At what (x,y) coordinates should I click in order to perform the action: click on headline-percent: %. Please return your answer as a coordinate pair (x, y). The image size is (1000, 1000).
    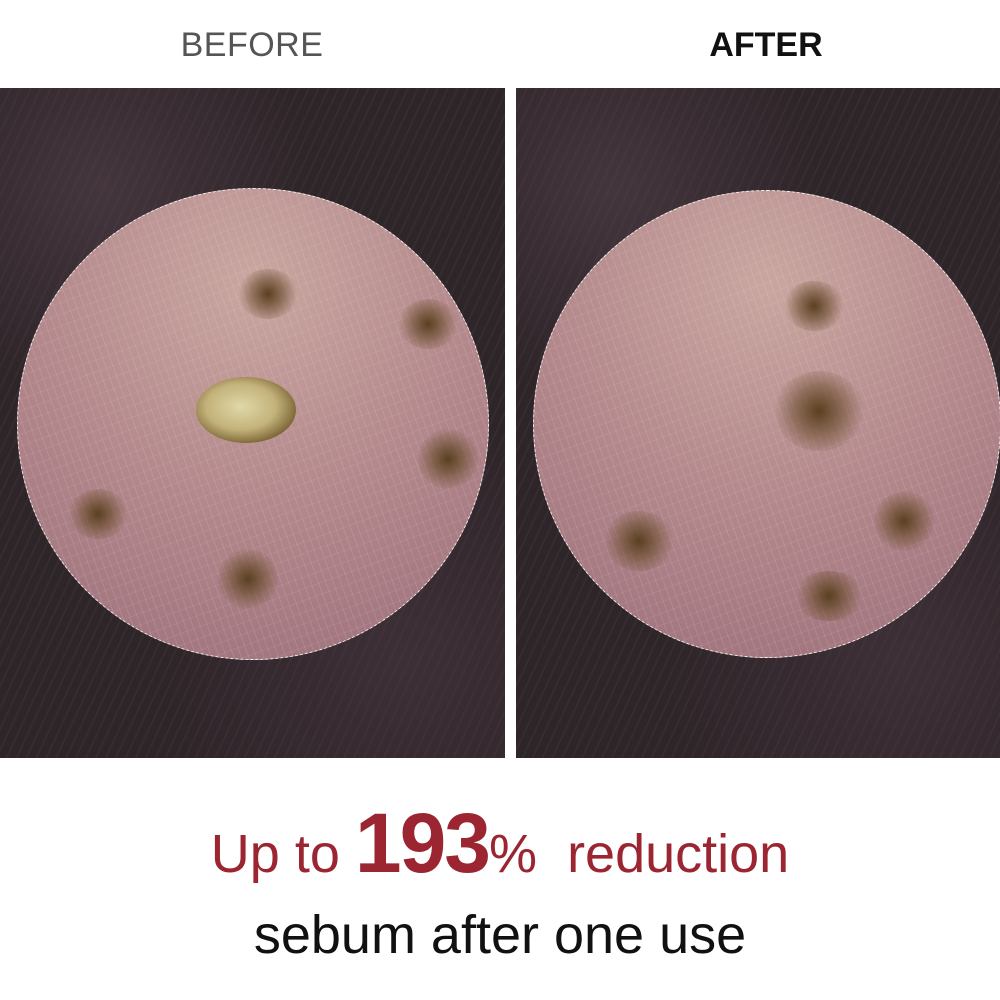
    Looking at the image, I should click on (513, 854).